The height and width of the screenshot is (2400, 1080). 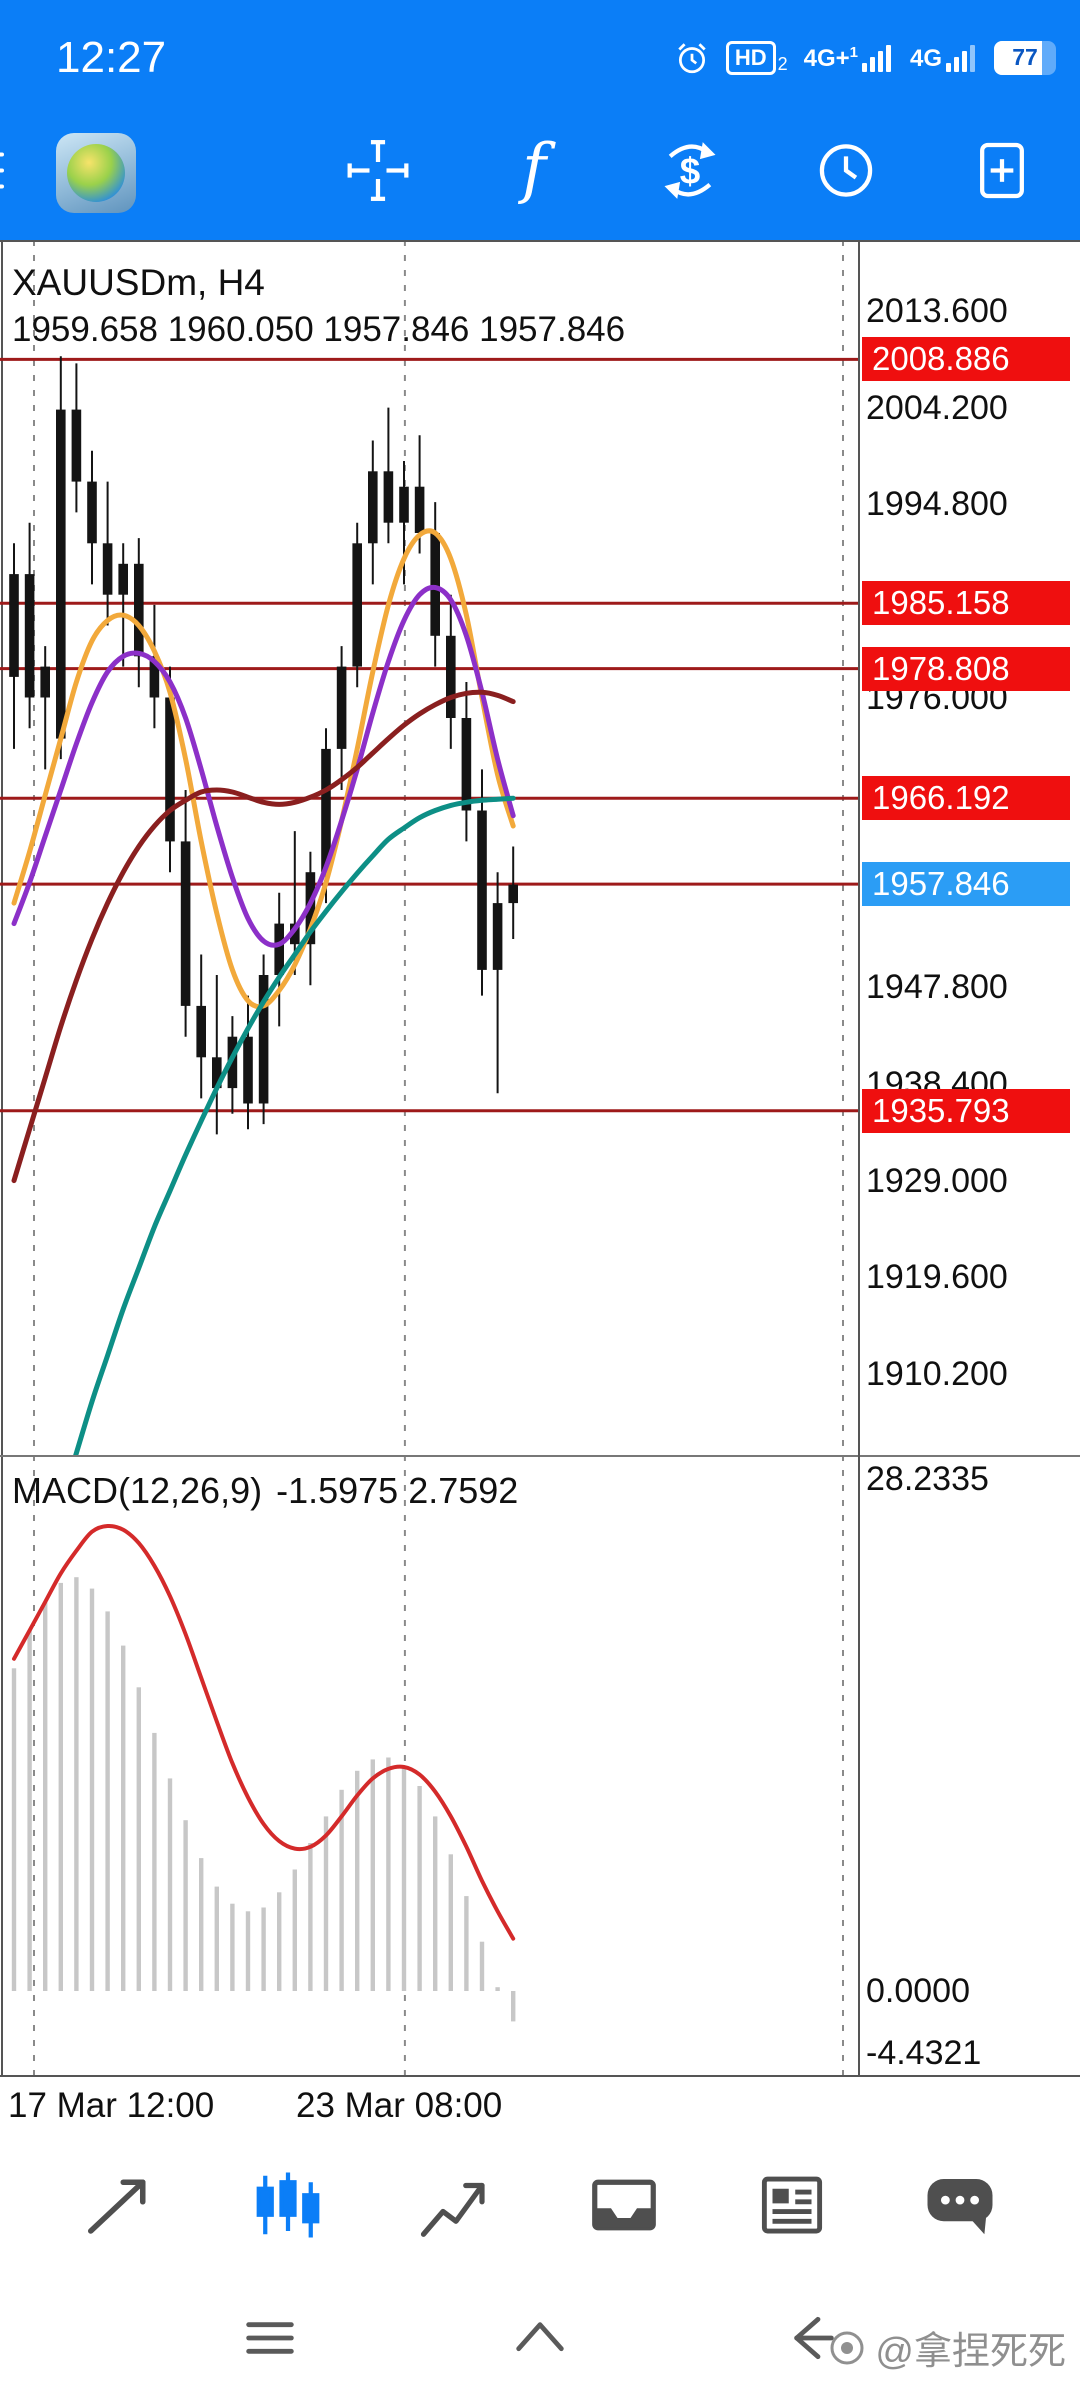 What do you see at coordinates (540, 2205) in the screenshot?
I see `bottom-toolbar` at bounding box center [540, 2205].